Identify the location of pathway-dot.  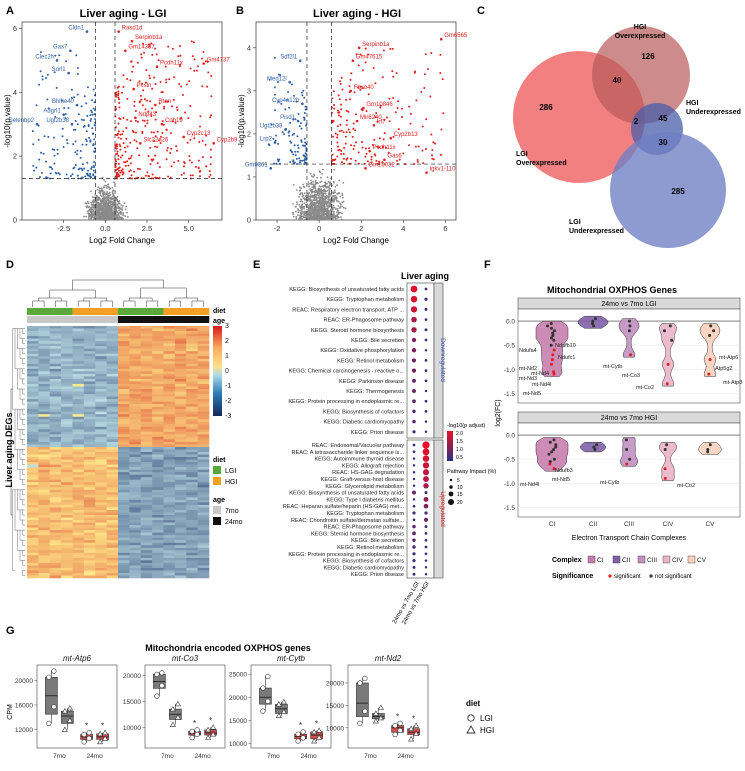
(414, 499).